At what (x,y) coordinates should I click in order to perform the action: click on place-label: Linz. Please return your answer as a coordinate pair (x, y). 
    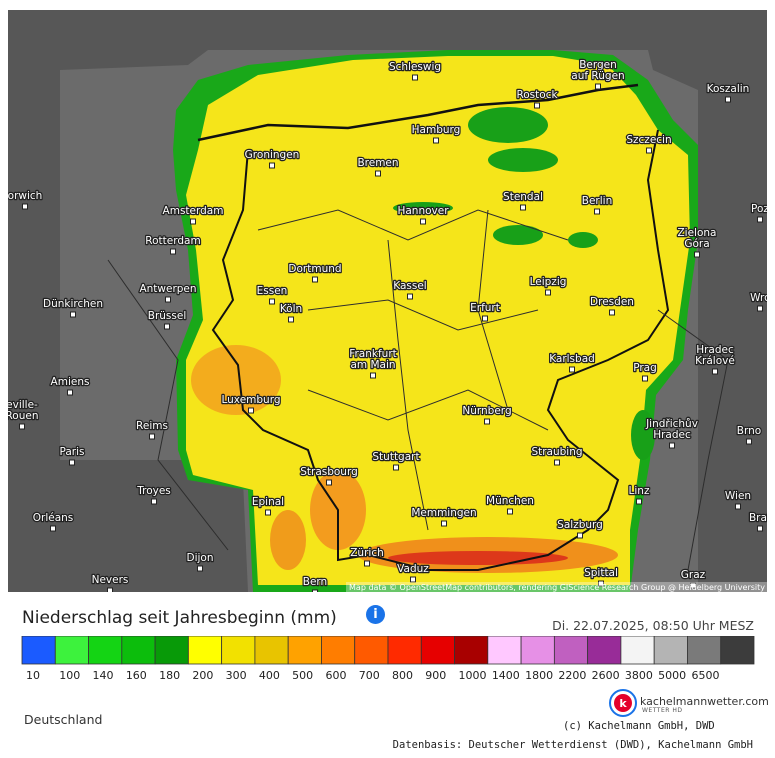
    Looking at the image, I should click on (639, 491).